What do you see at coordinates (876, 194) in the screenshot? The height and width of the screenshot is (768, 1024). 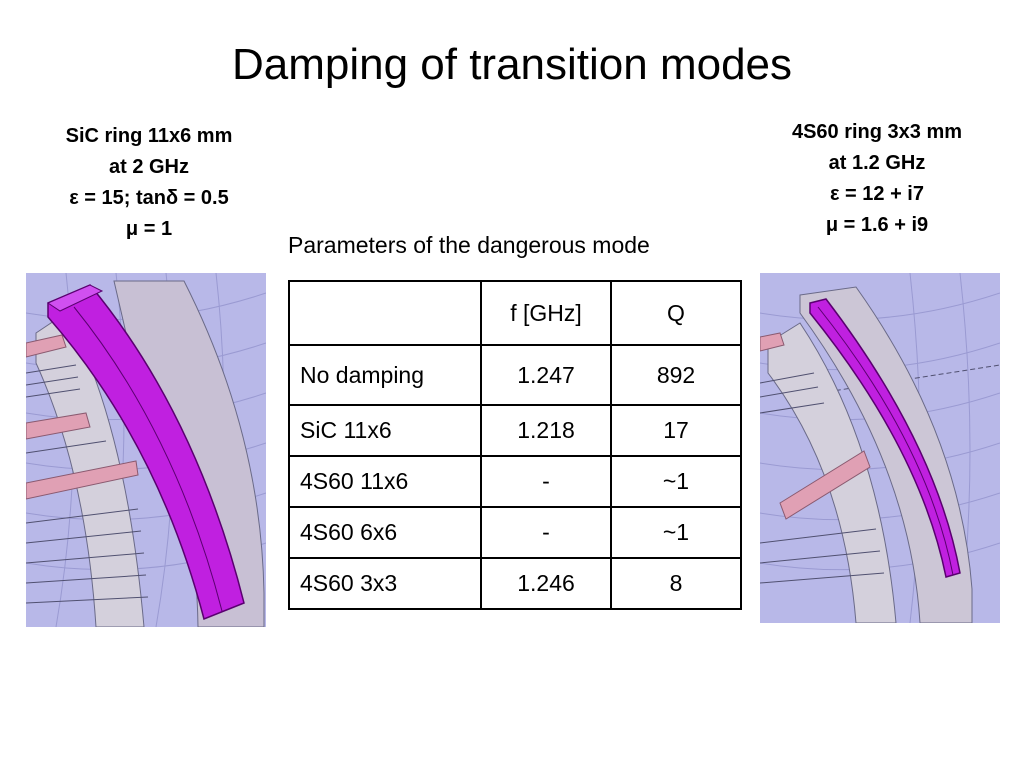 I see `4s60-ring-spec-line: ε = 12 + i7` at bounding box center [876, 194].